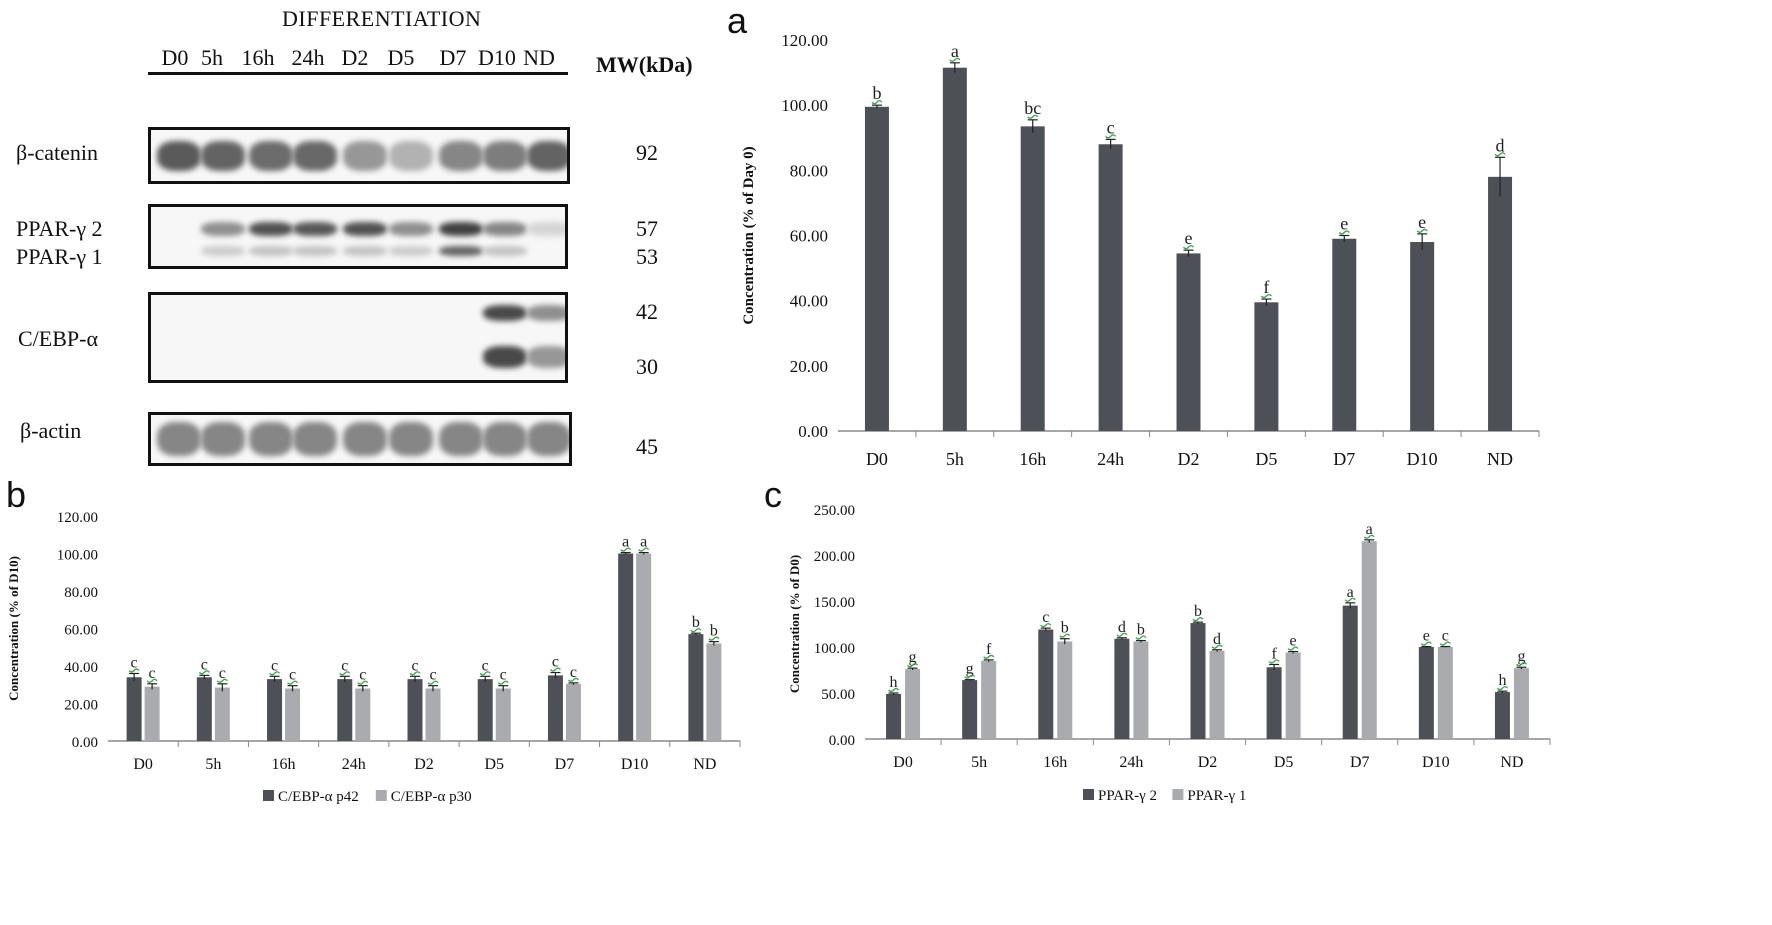 This screenshot has width=1772, height=925. What do you see at coordinates (773, 494) in the screenshot?
I see `panel-letter-c: c` at bounding box center [773, 494].